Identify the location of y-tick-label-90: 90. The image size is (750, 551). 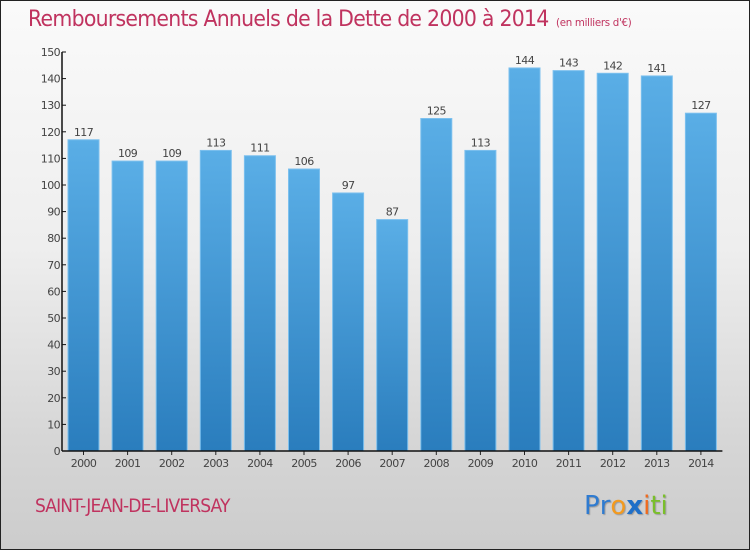
(53, 212).